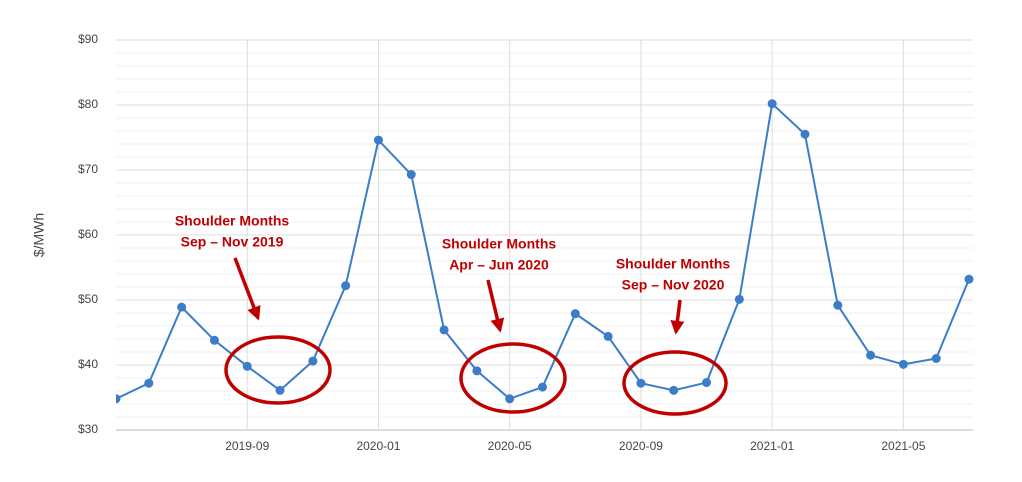 The image size is (1022, 482). Describe the element at coordinates (232, 242) in the screenshot. I see `annotation-period: Sep – Nov 2019` at that location.